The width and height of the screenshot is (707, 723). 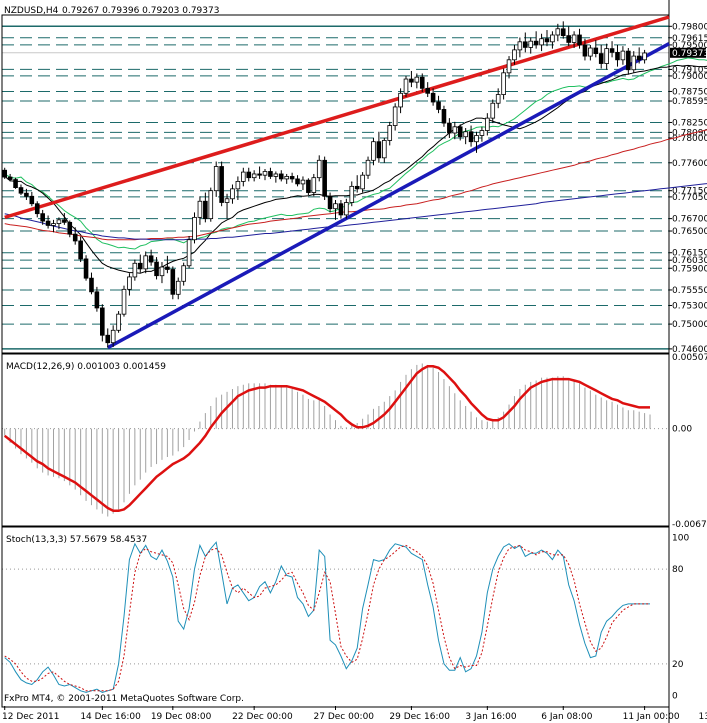 I want to click on time-label-7: 6 Jan 08:00, so click(x=567, y=717).